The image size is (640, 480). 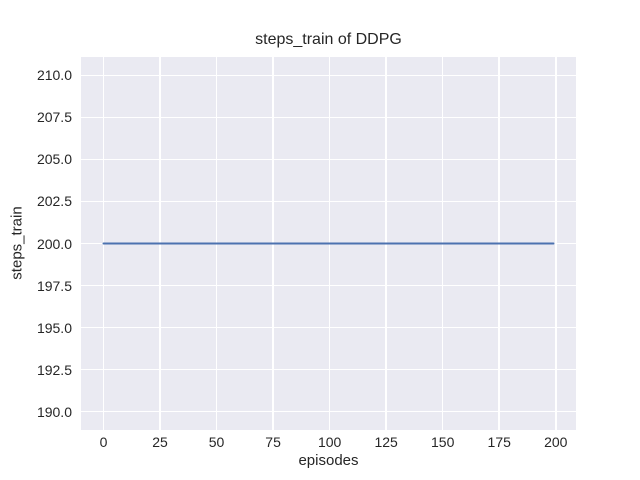 I want to click on y-tick-label: 207.5, so click(x=54, y=117).